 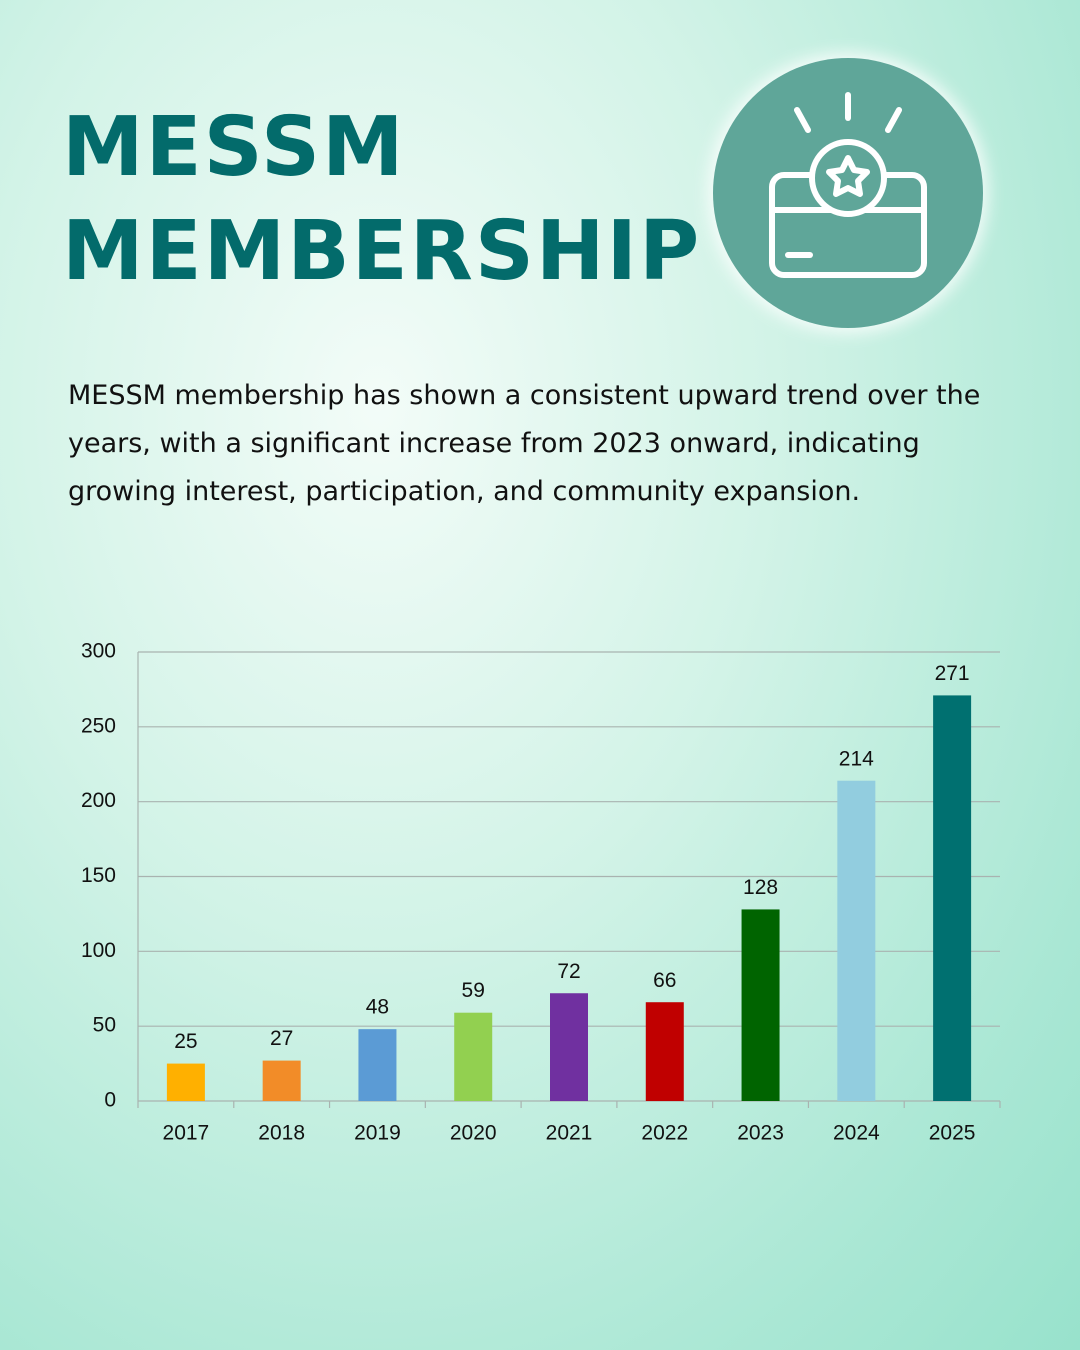 What do you see at coordinates (952, 673) in the screenshot?
I see `value-label: 271` at bounding box center [952, 673].